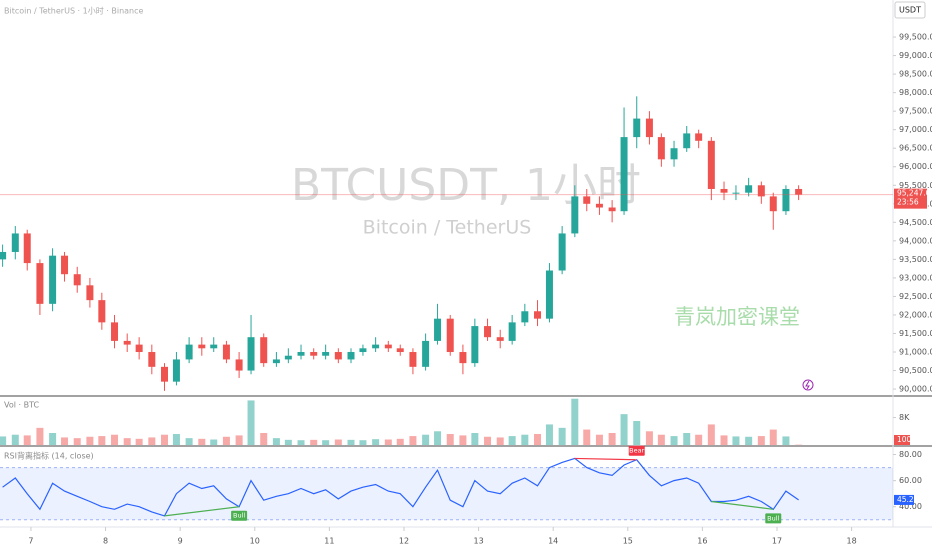 The width and height of the screenshot is (932, 550). What do you see at coordinates (904, 439) in the screenshot?
I see `volume-last-label: 100` at bounding box center [904, 439].